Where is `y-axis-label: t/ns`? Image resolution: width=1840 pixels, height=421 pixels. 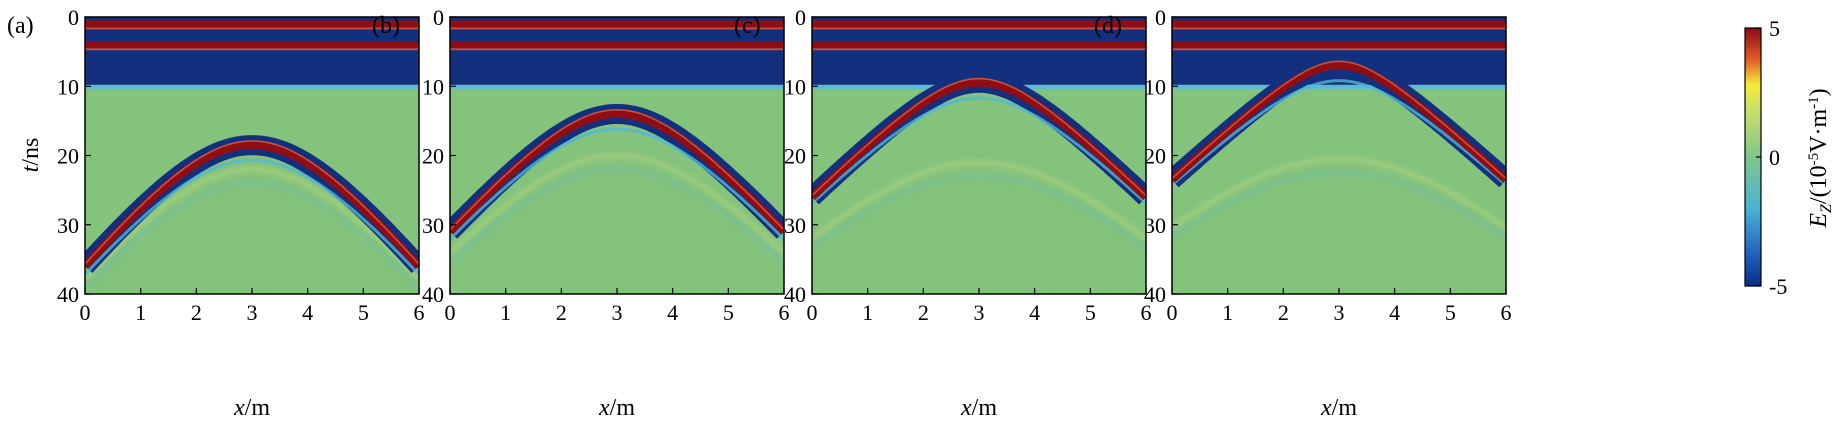
y-axis-label: t/ns is located at coordinates (31, 155).